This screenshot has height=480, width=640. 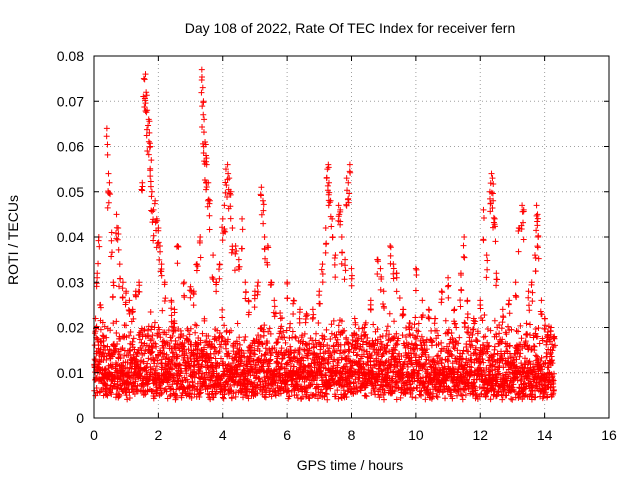 I want to click on x-tick-label: 16, so click(x=609, y=435).